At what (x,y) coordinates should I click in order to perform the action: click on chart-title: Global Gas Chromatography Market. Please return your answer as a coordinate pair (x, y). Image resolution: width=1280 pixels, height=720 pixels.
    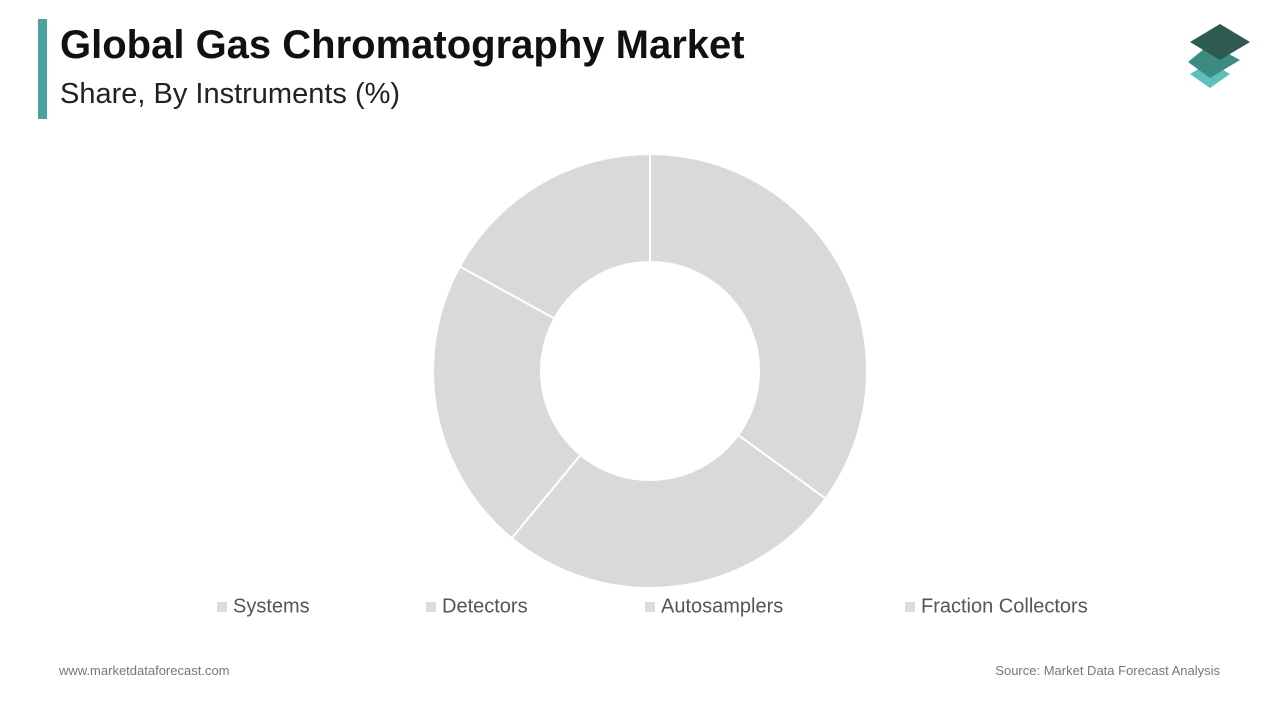
    Looking at the image, I should click on (402, 45).